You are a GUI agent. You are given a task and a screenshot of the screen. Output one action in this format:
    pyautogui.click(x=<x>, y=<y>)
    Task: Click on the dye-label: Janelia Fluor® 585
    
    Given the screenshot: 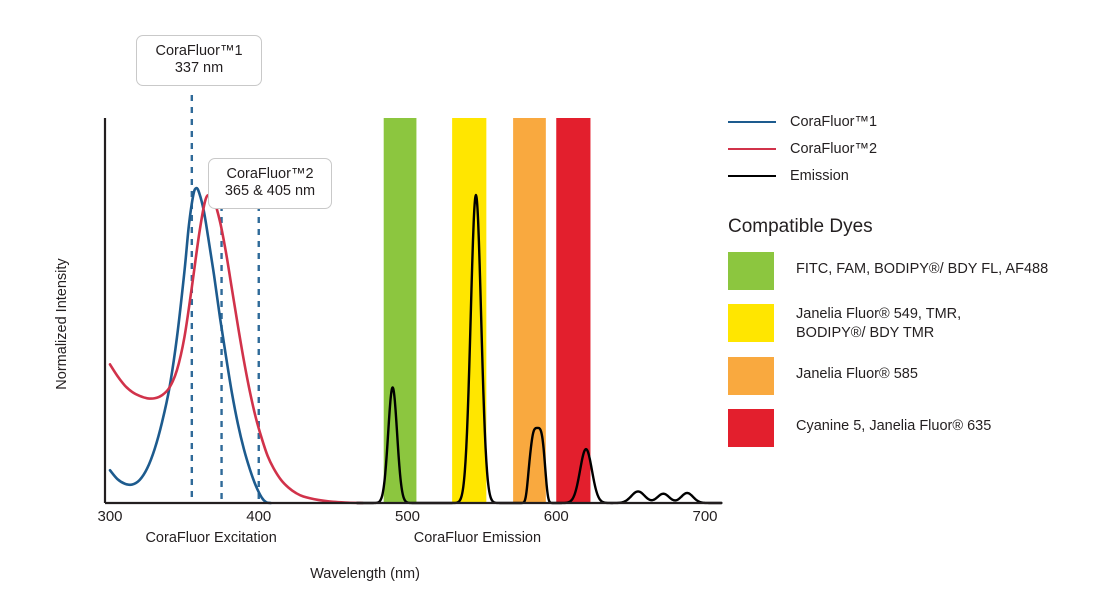 What is the action you would take?
    pyautogui.click(x=857, y=370)
    